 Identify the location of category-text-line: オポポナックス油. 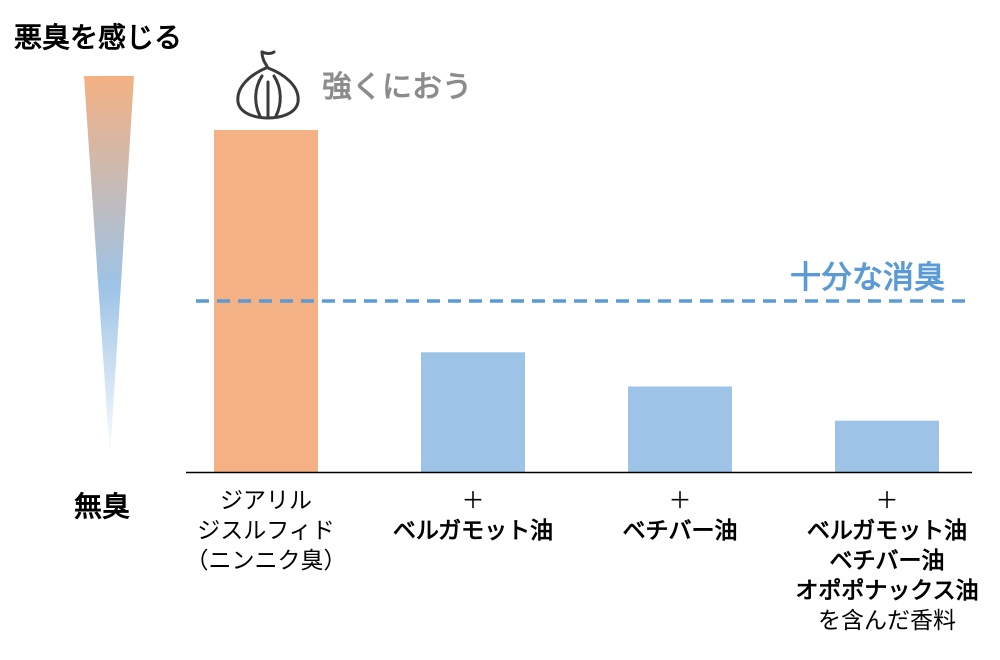
(887, 591).